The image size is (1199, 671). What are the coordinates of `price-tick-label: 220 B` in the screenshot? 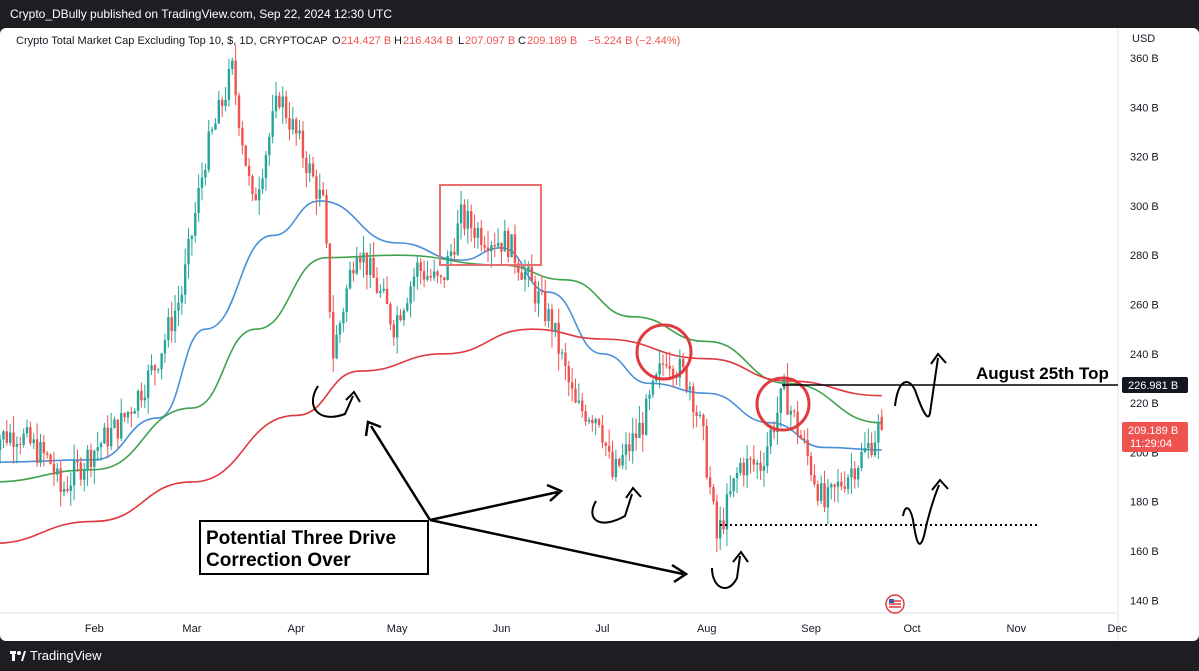 It's located at (1144, 404).